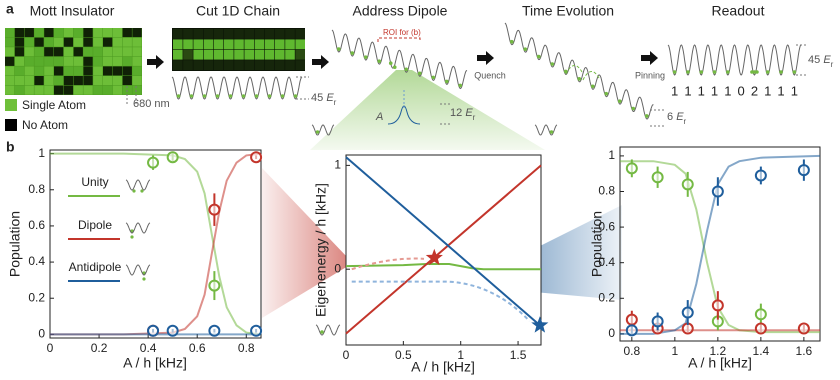  I want to click on x-tick-label: 0.2, so click(99, 348).